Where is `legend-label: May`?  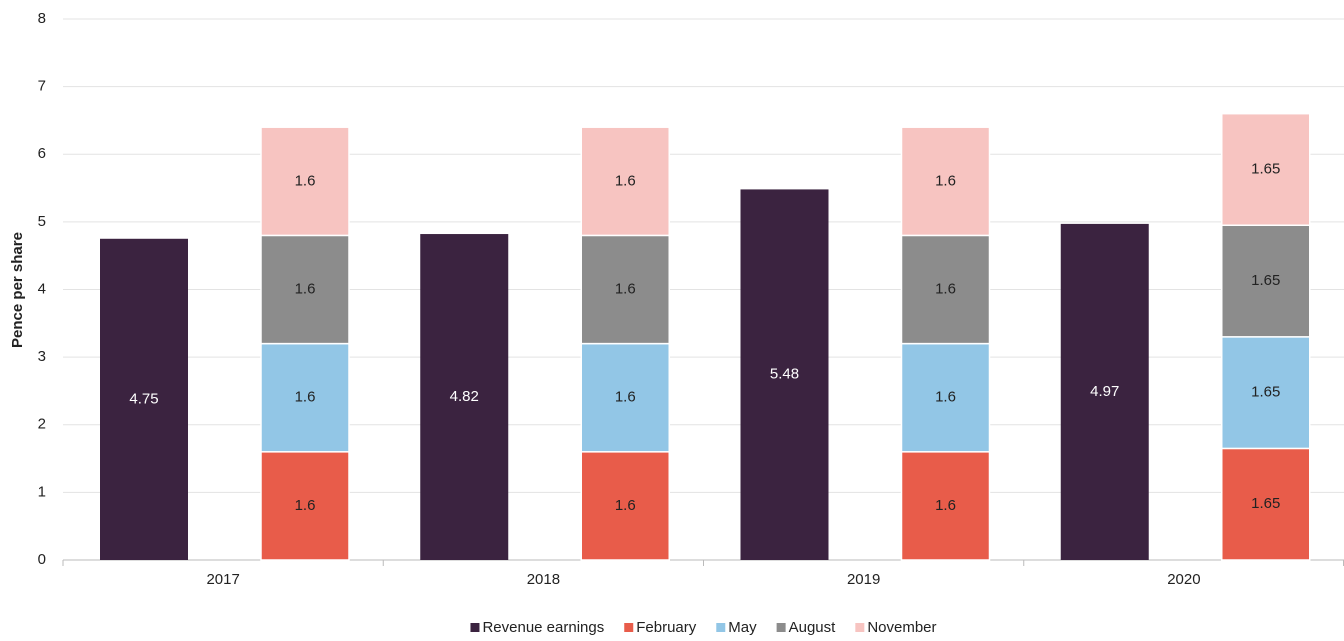
legend-label: May is located at coordinates (742, 627).